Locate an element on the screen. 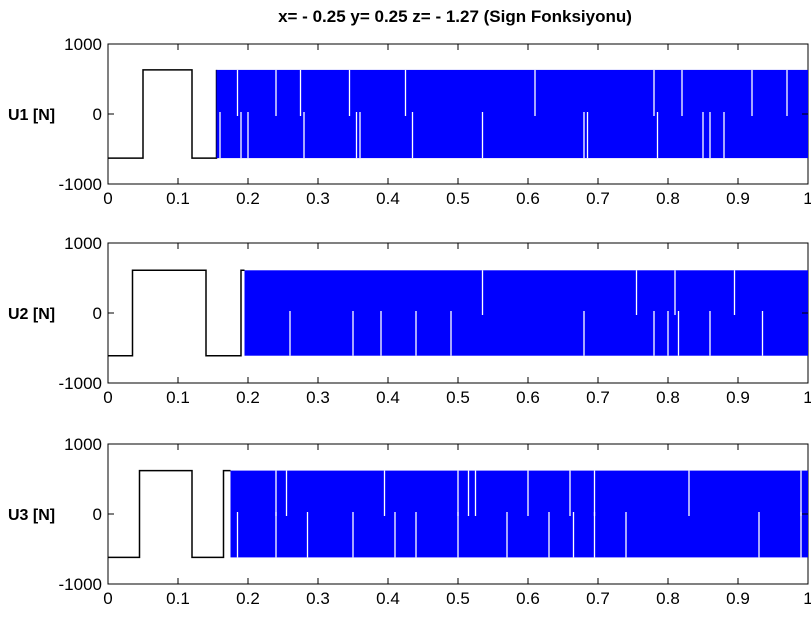  y-axis-label: U1 [N] is located at coordinates (31, 115).